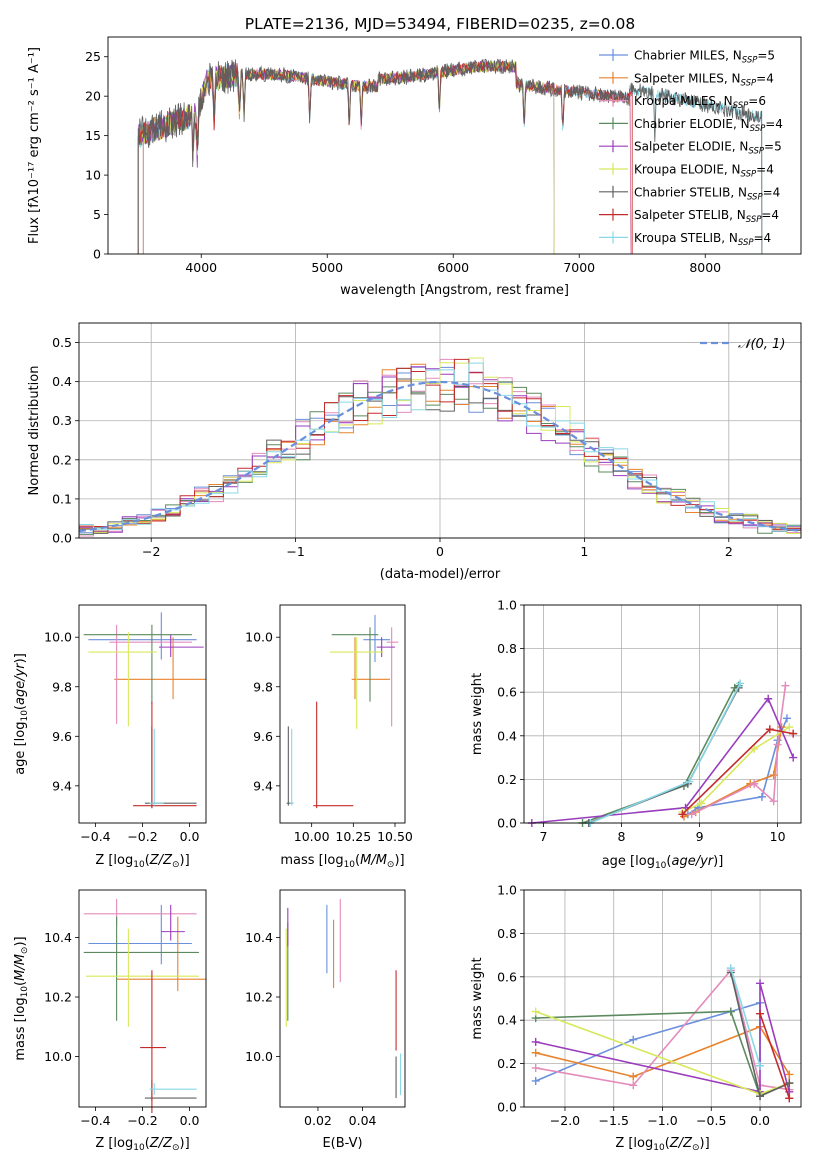 The height and width of the screenshot is (1170, 819). What do you see at coordinates (704, 171) in the screenshot?
I see `legend-label: Kroupa ELODIE, NSSP=4` at bounding box center [704, 171].